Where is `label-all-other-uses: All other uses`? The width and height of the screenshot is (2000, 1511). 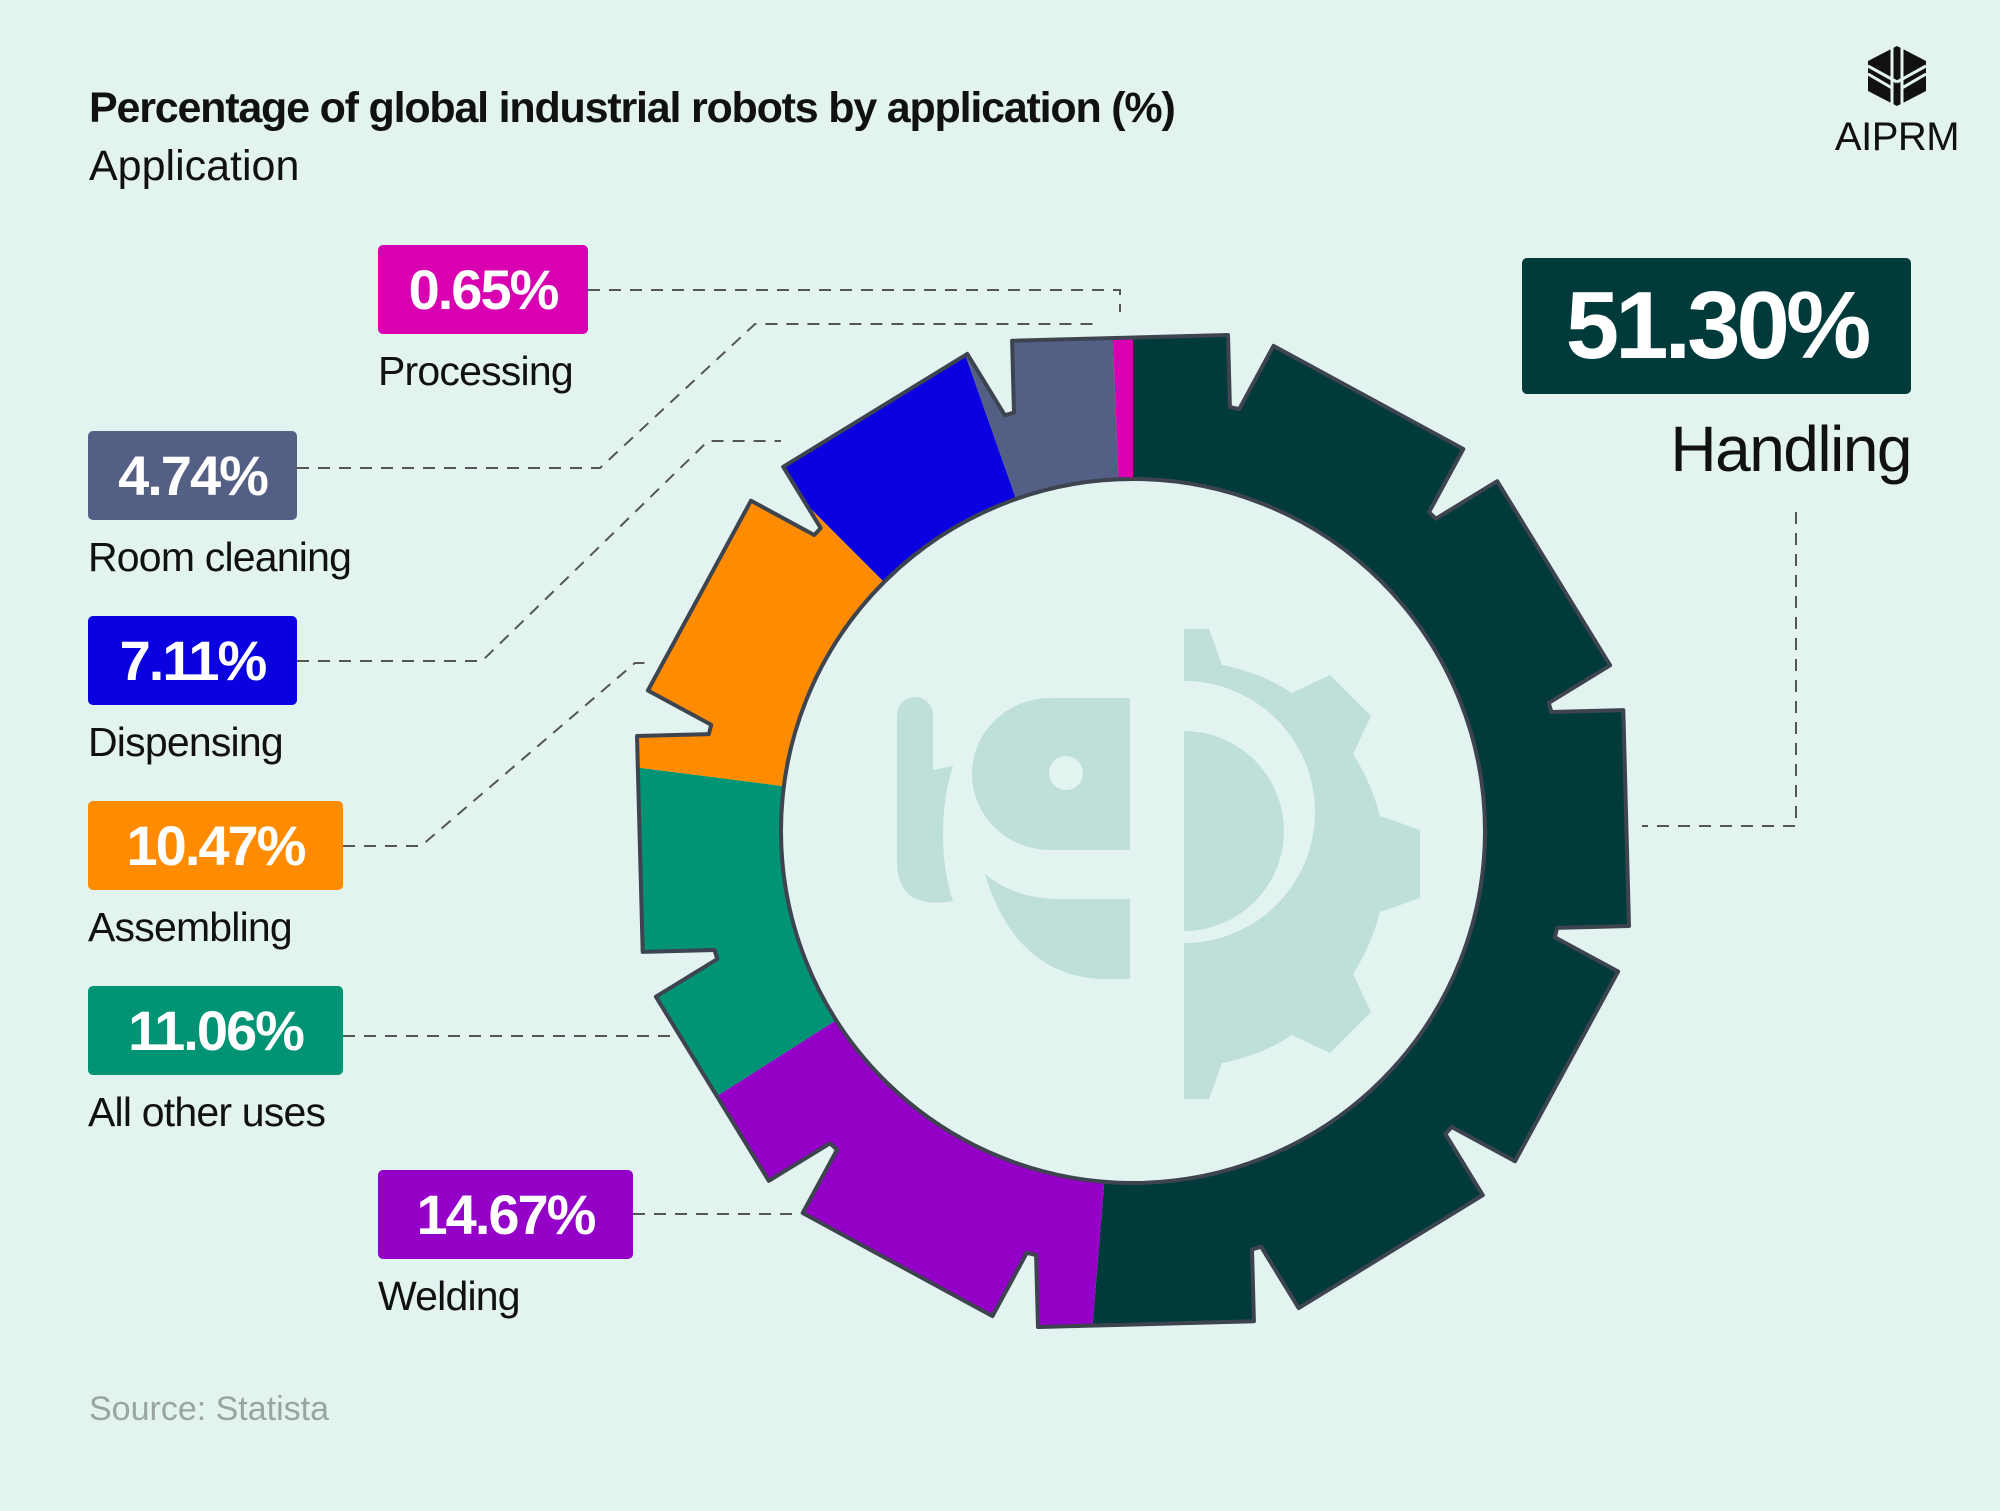
label-all-other-uses: All other uses is located at coordinates (207, 1112).